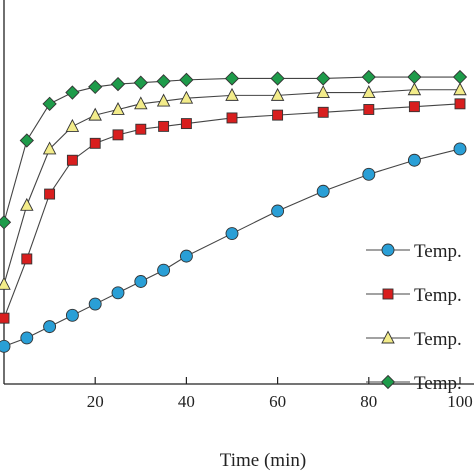 This screenshot has width=474, height=474. What do you see at coordinates (438, 251) in the screenshot?
I see `legend-label-1: Temp.` at bounding box center [438, 251].